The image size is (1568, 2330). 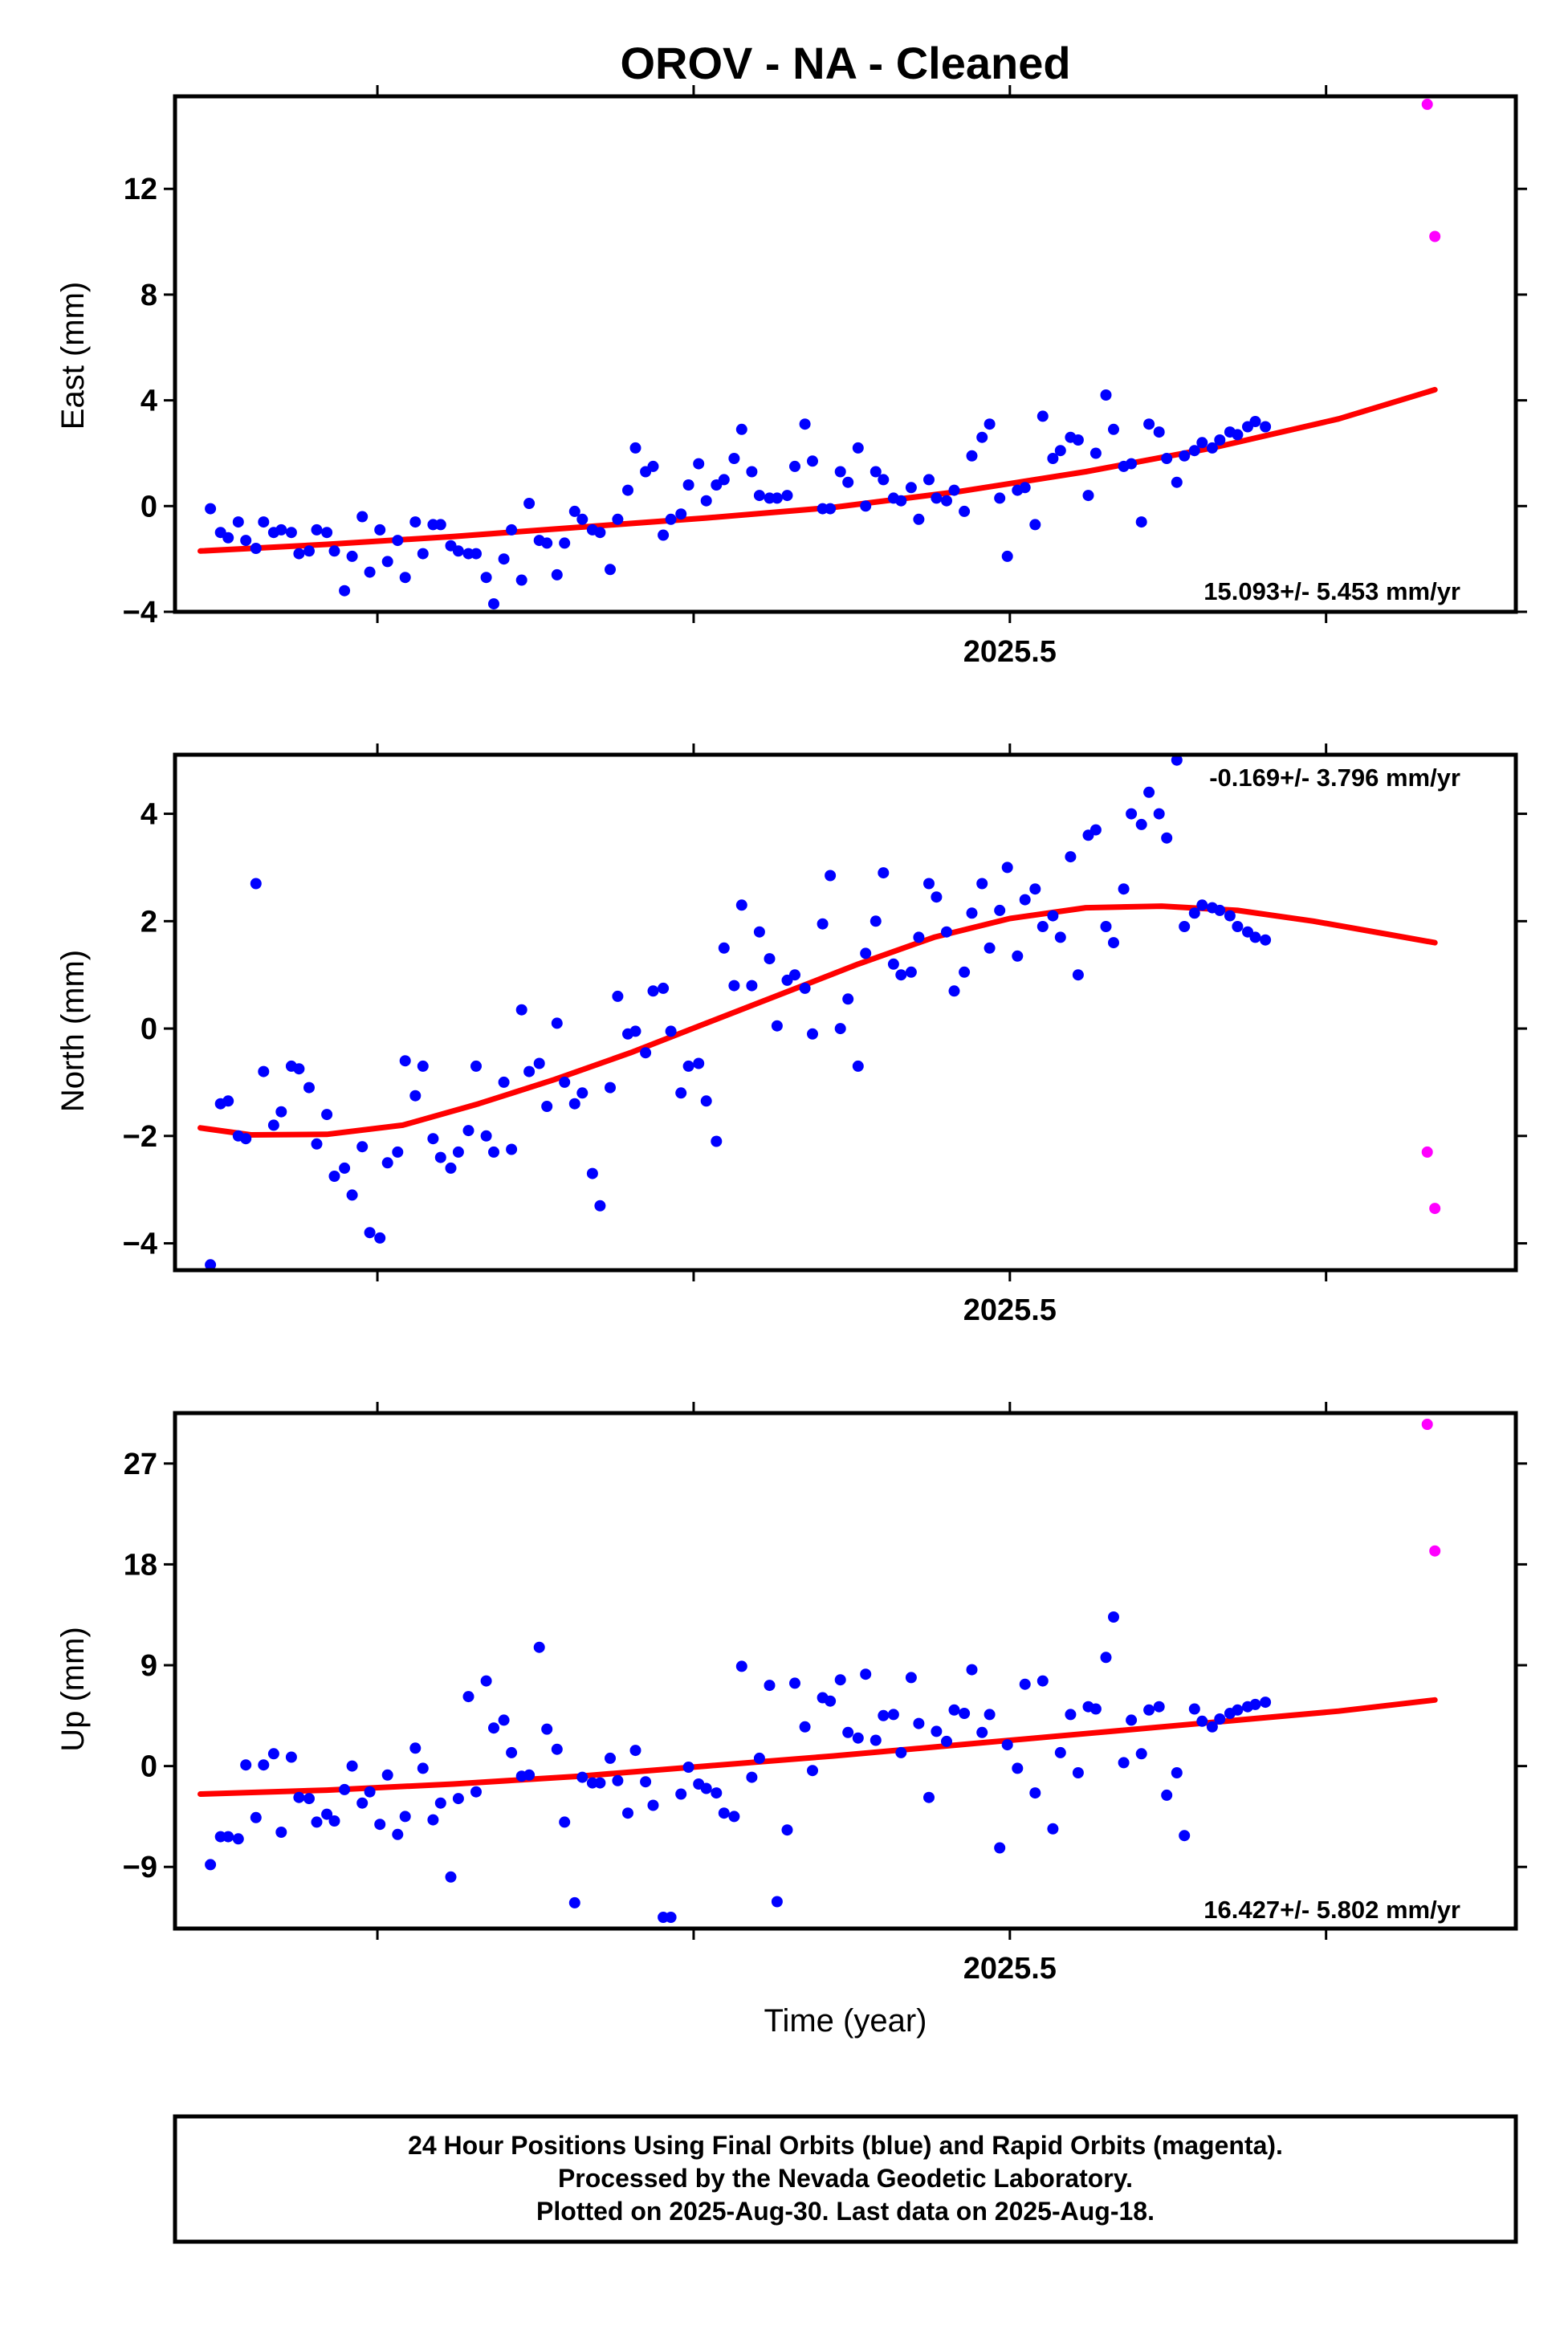 I want to click on up-y-tick-label: −9, so click(x=140, y=1867).